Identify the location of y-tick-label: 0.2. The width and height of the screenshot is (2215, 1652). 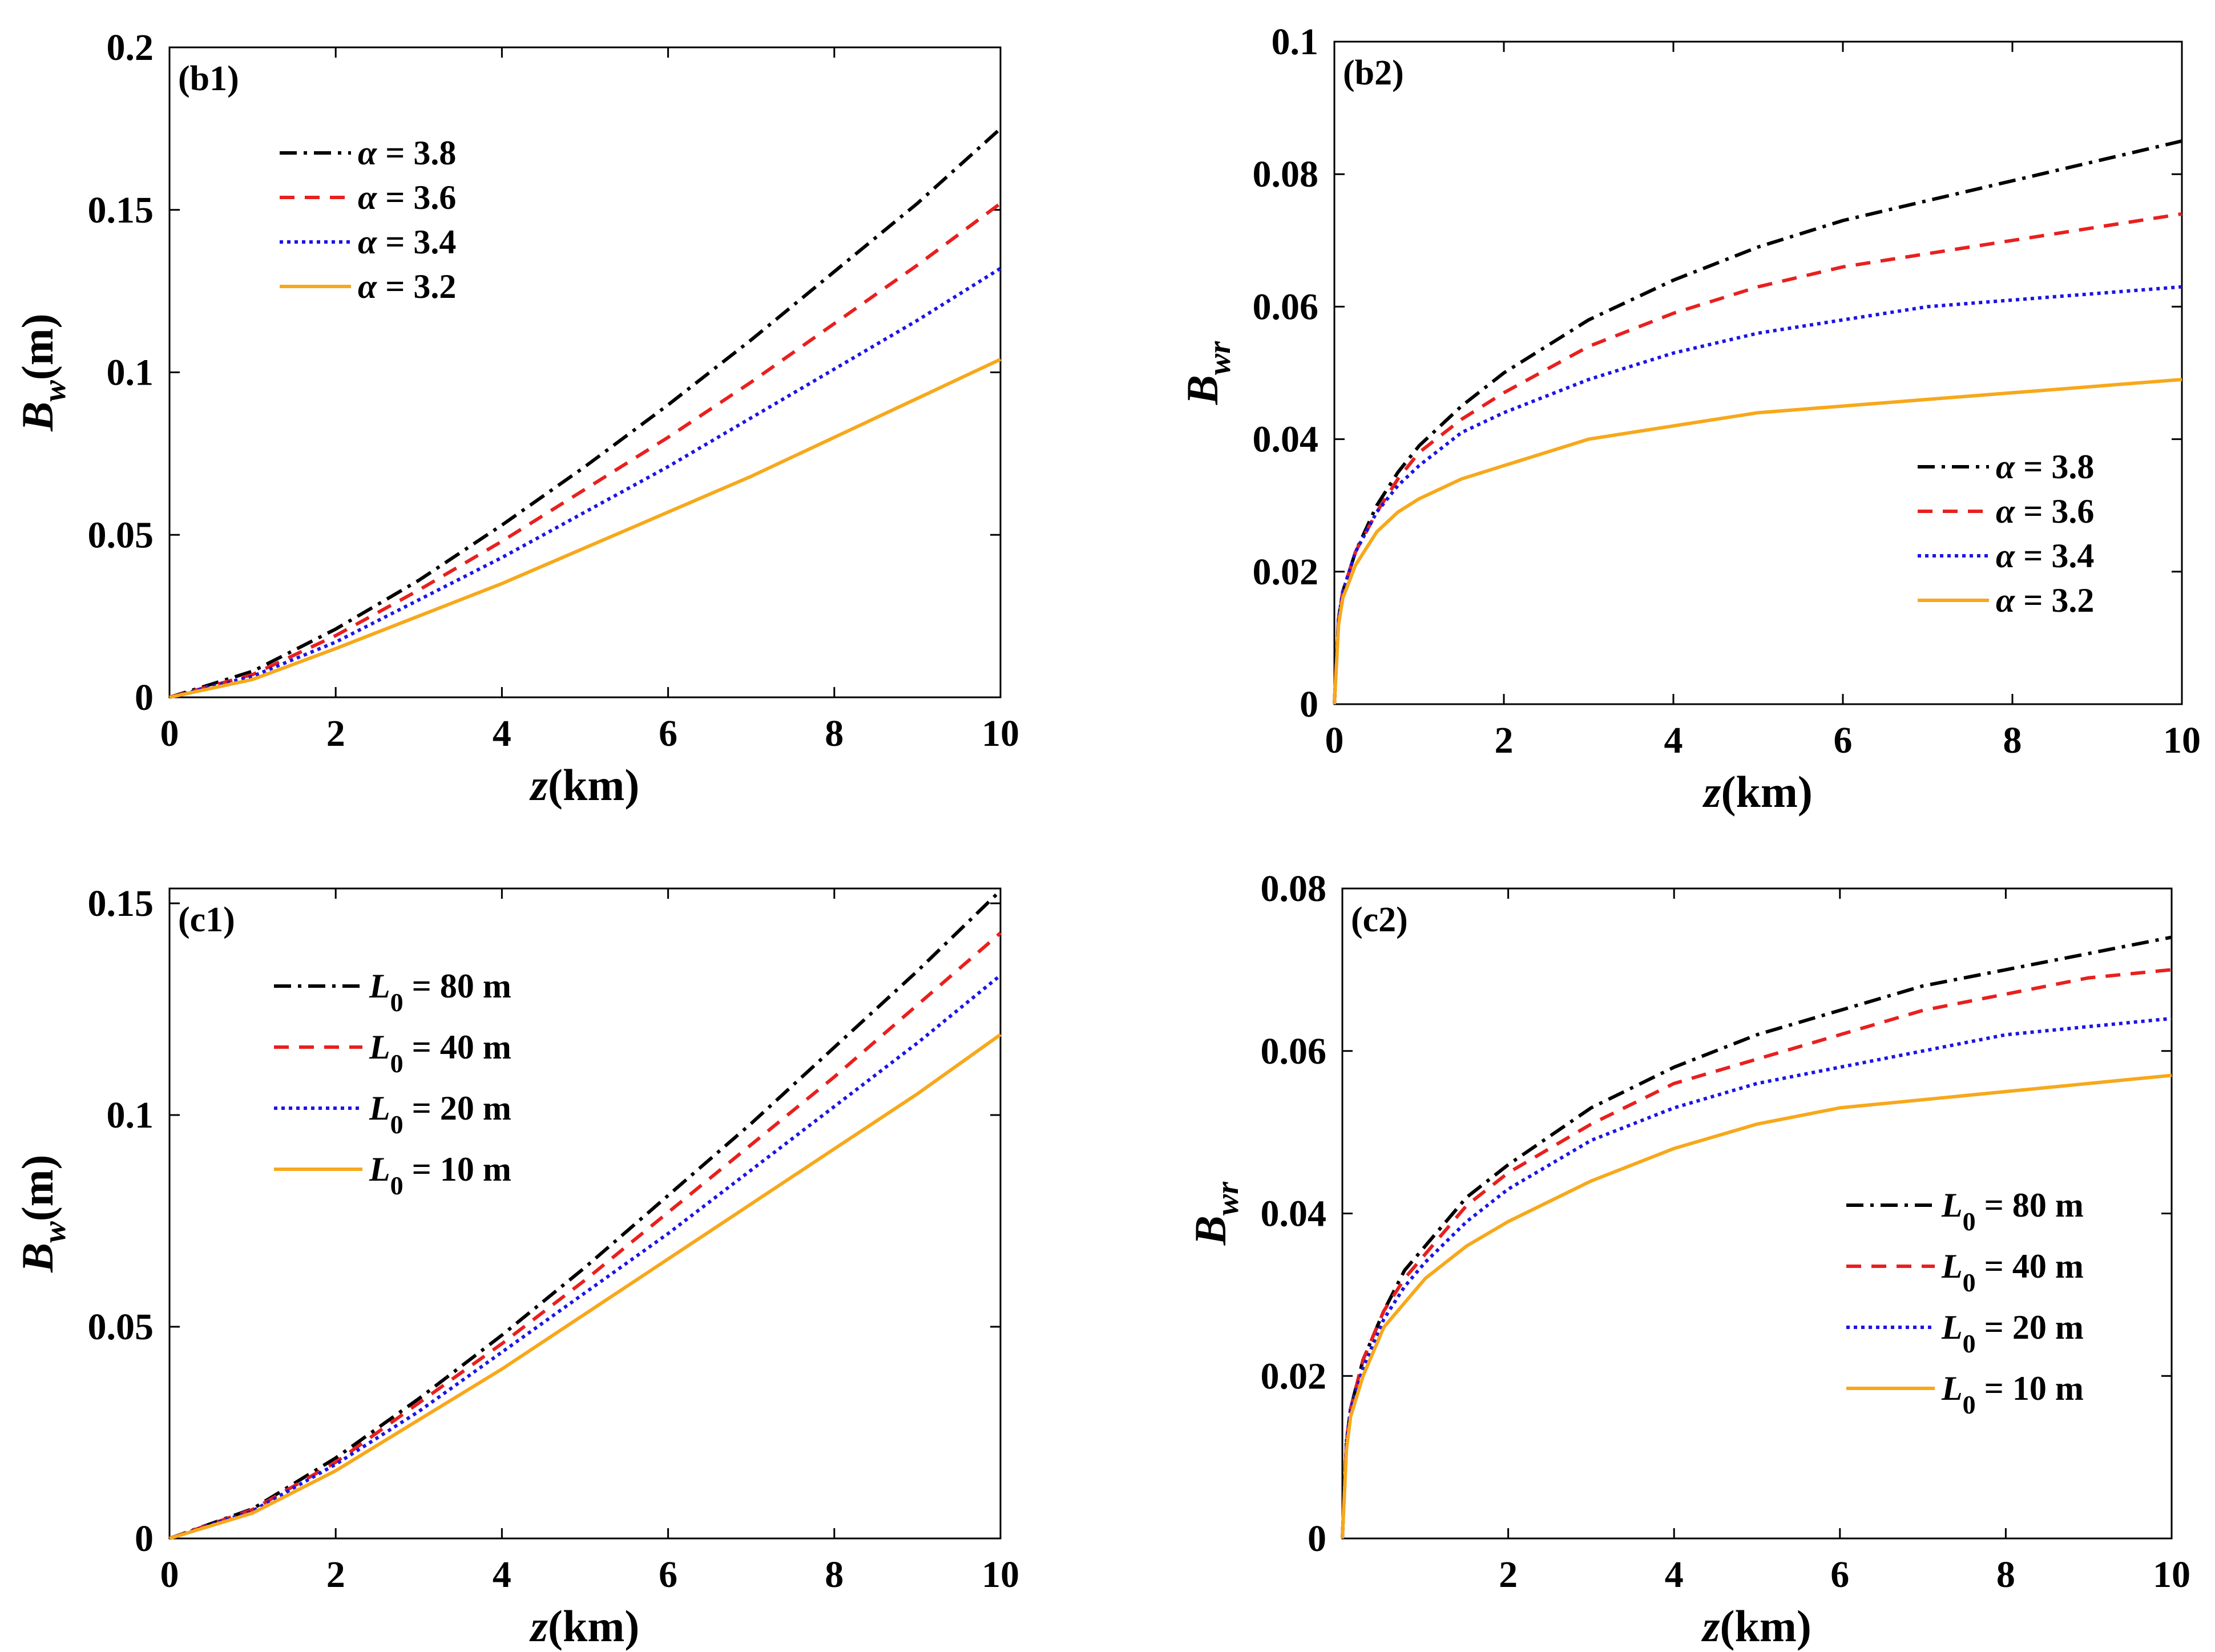
(130, 47).